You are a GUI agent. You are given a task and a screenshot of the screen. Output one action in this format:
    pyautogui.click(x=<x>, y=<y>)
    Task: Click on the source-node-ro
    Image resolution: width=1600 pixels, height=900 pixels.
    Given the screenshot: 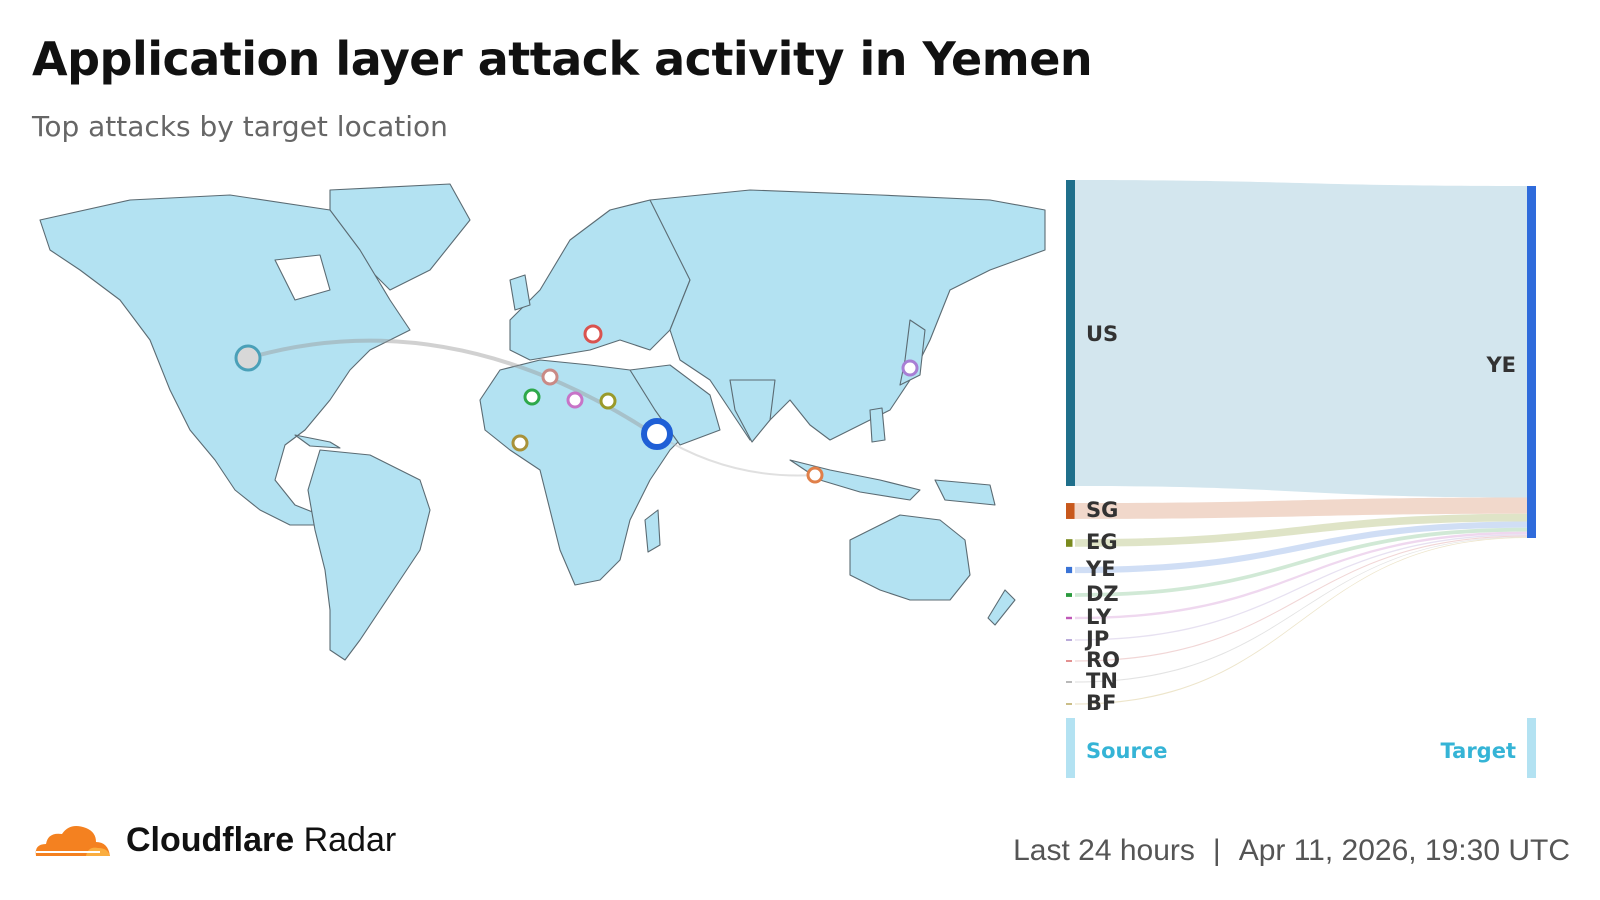 What is the action you would take?
    pyautogui.click(x=1069, y=661)
    